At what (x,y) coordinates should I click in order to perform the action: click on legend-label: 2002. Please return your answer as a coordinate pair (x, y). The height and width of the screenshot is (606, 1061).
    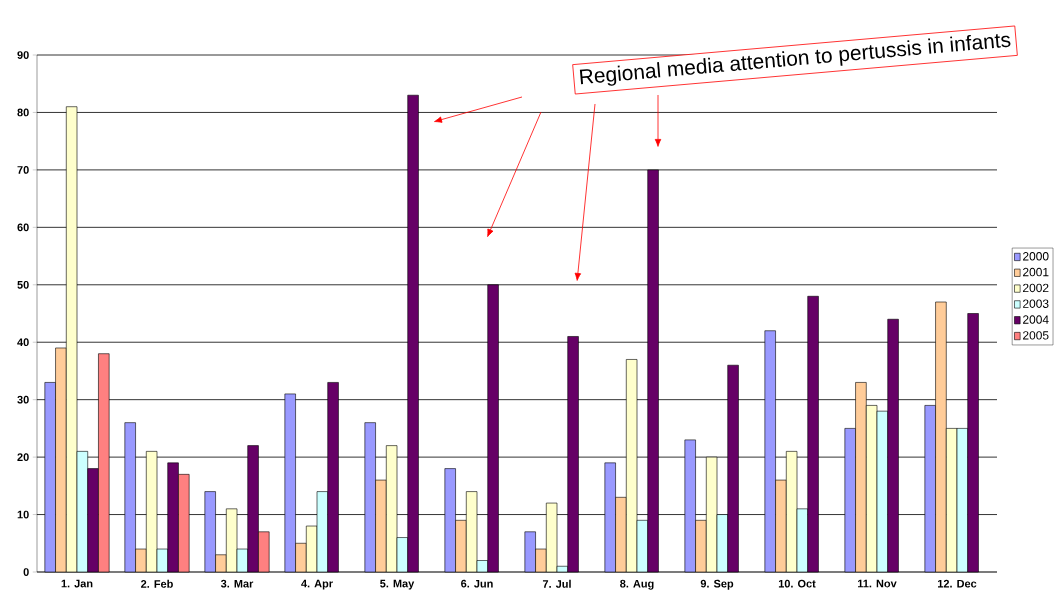
    Looking at the image, I should click on (1036, 288).